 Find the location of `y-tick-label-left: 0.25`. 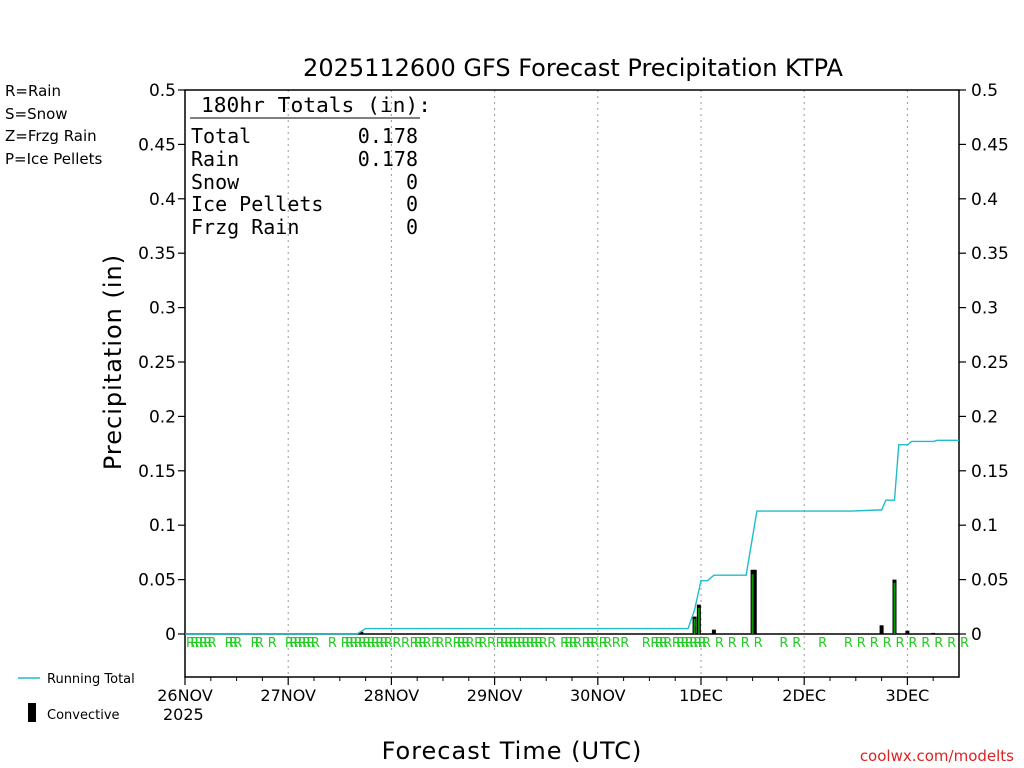

y-tick-label-left: 0.25 is located at coordinates (157, 363).